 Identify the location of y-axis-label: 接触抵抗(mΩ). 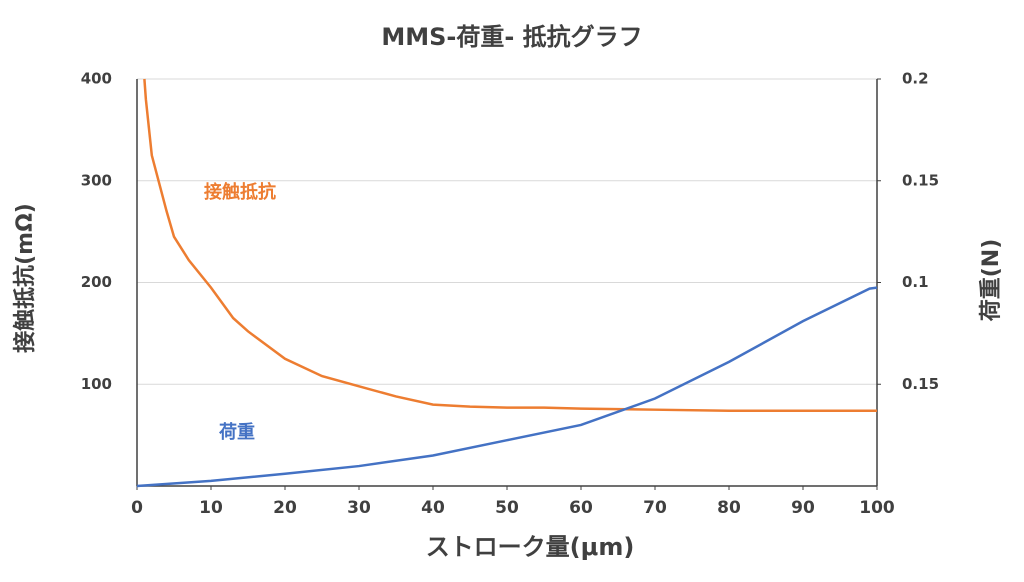
(25, 278).